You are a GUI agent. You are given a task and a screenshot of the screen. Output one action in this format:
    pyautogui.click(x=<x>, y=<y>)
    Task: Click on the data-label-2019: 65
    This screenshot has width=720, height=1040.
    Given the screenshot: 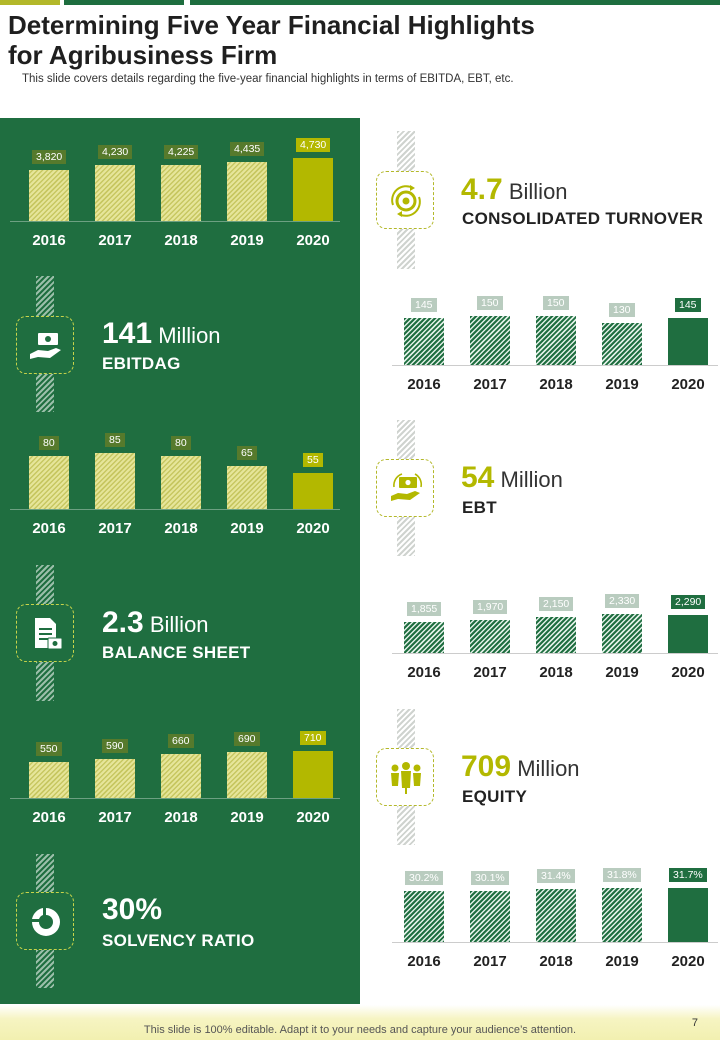 What is the action you would take?
    pyautogui.click(x=247, y=453)
    